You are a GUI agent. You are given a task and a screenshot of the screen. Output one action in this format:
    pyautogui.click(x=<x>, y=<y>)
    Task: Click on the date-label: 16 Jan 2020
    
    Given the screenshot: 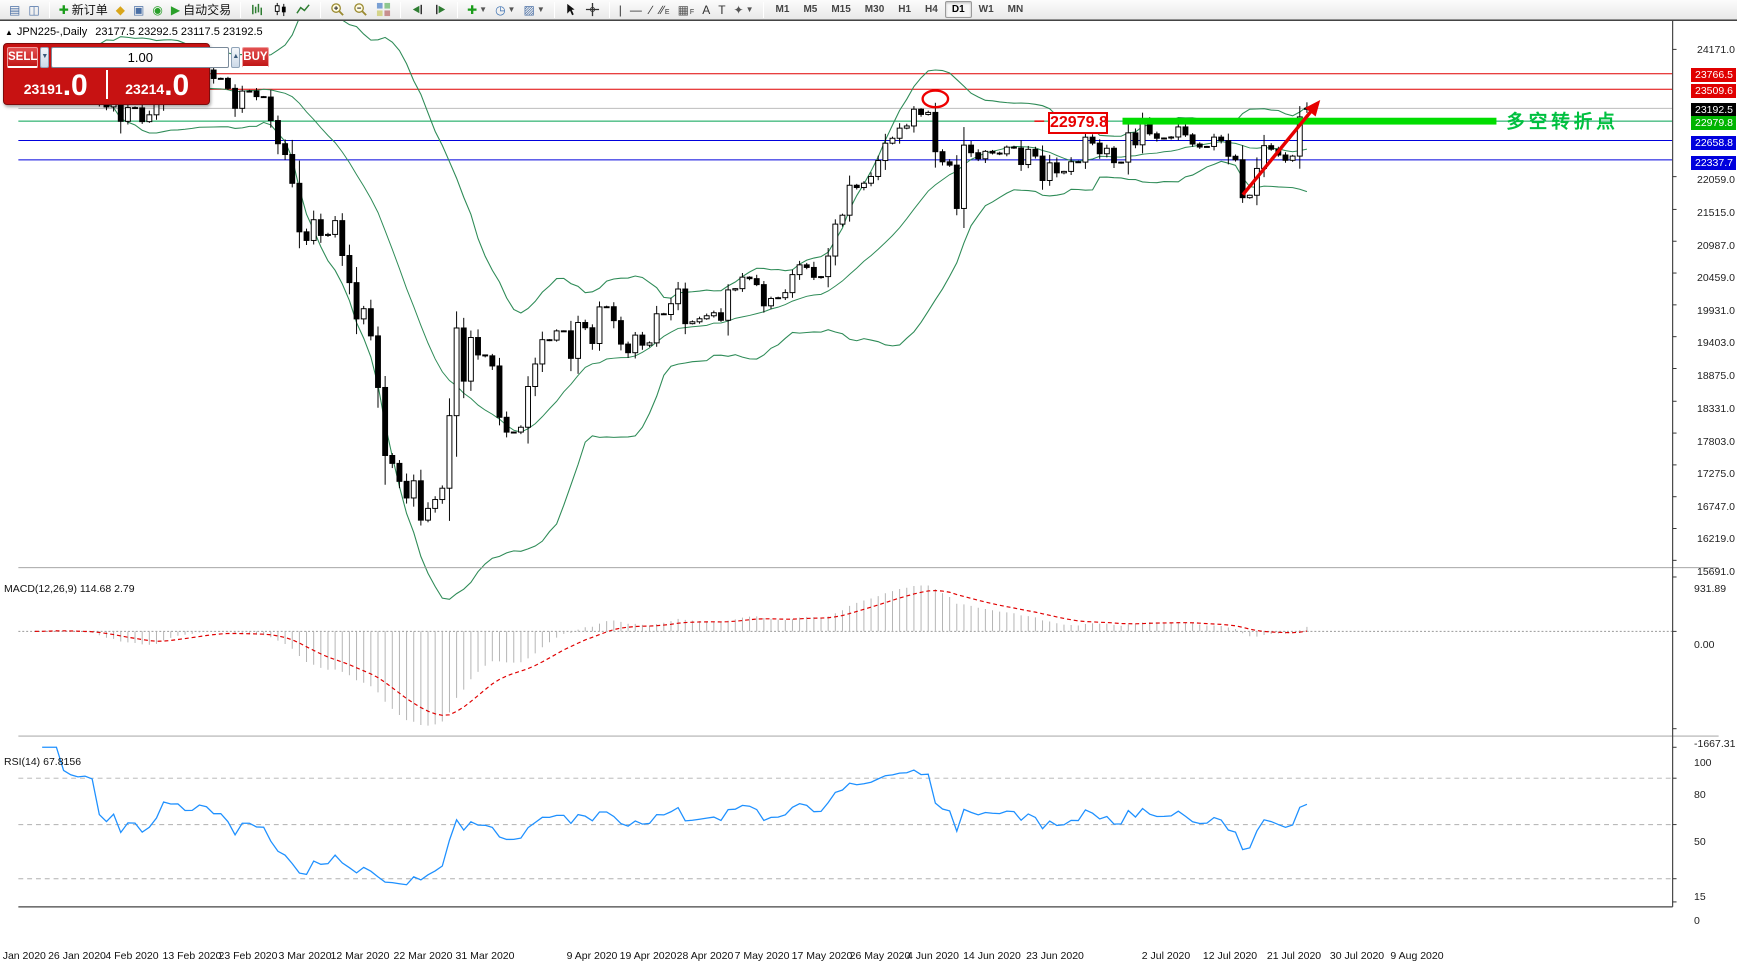 What is the action you would take?
    pyautogui.click(x=23, y=956)
    